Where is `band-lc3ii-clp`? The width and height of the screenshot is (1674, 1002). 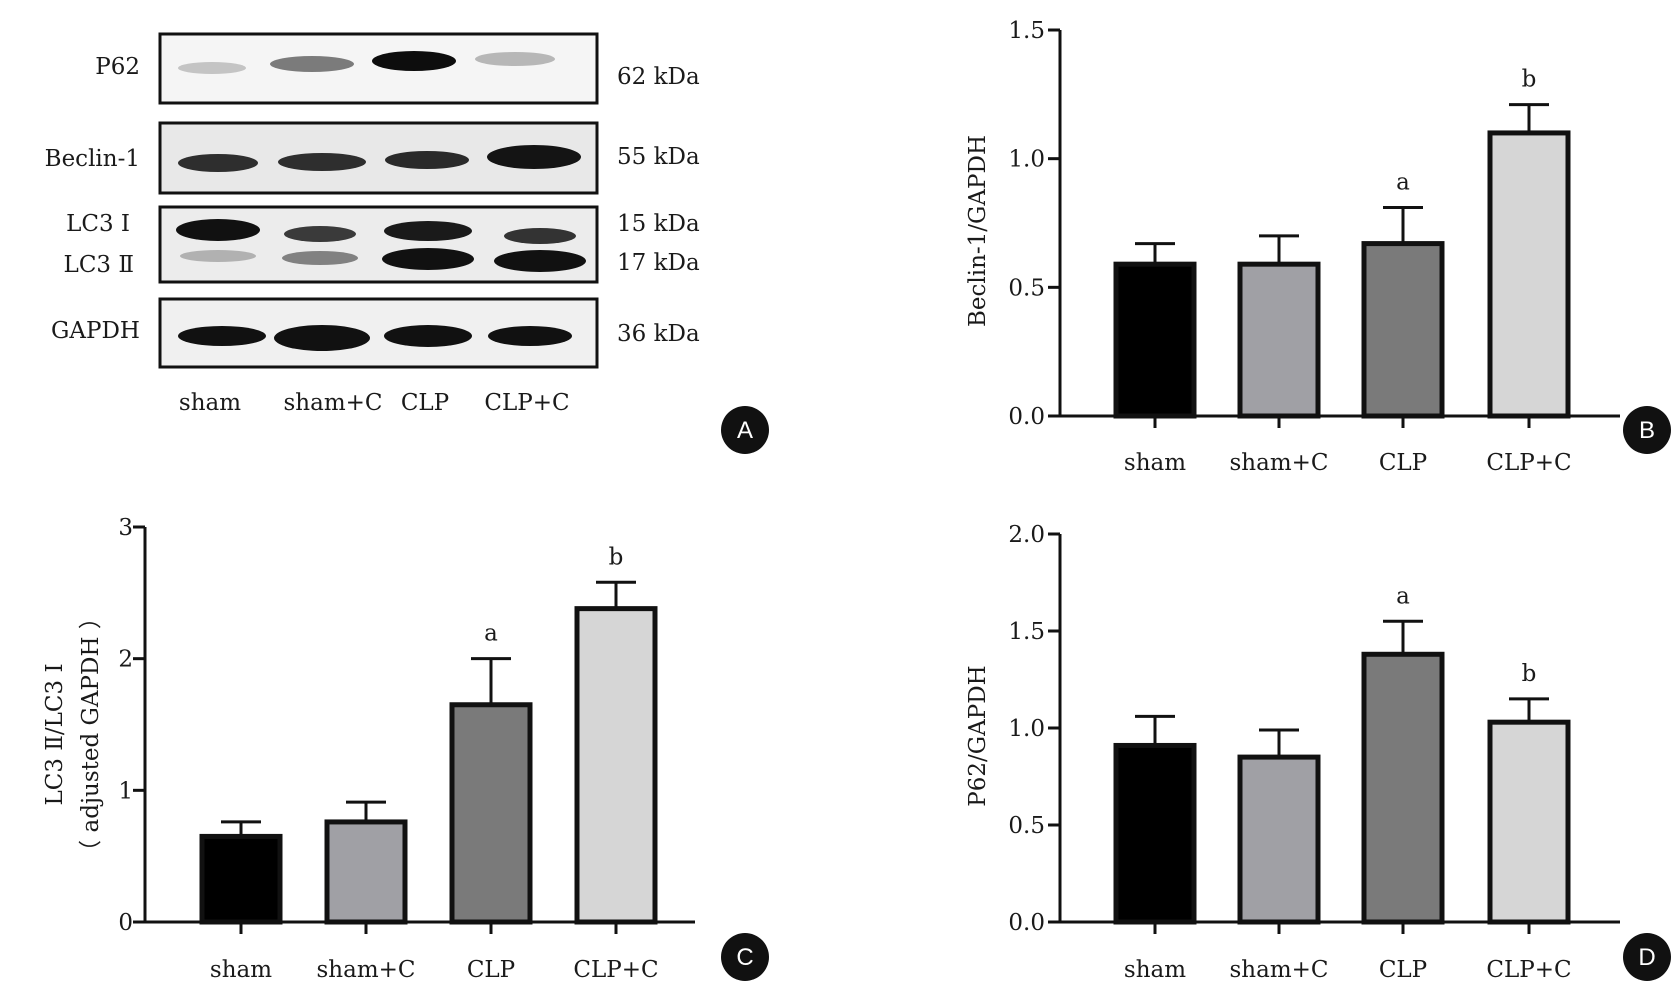 band-lc3ii-clp is located at coordinates (428, 259).